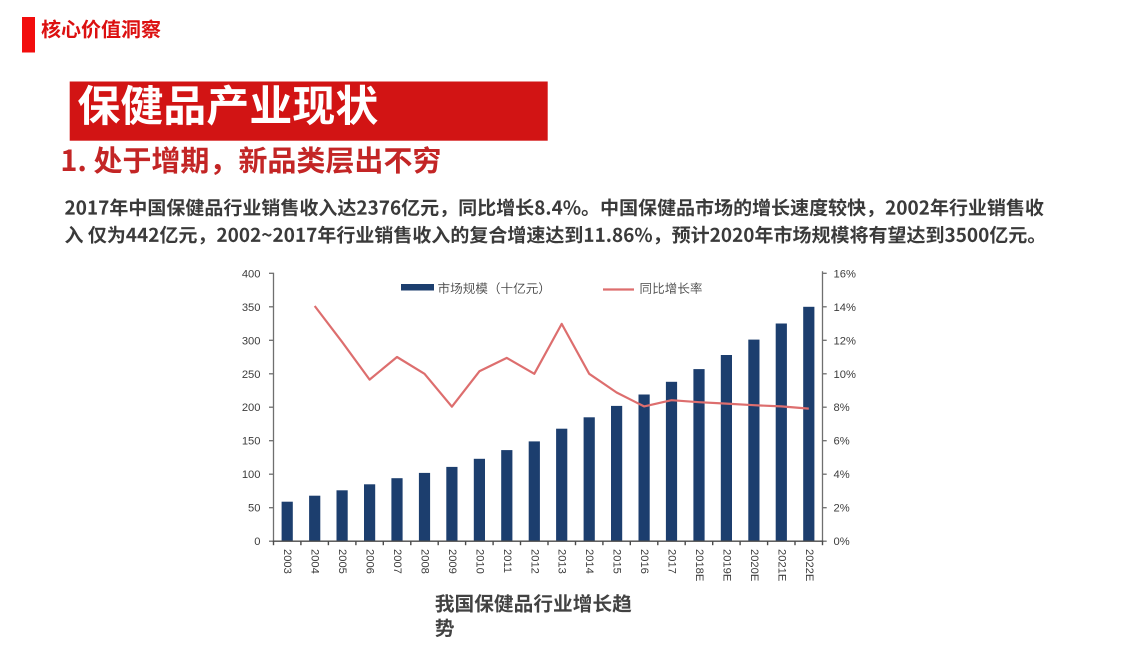 The height and width of the screenshot is (649, 1145). What do you see at coordinates (845, 274) in the screenshot?
I see `svg-text: 16%` at bounding box center [845, 274].